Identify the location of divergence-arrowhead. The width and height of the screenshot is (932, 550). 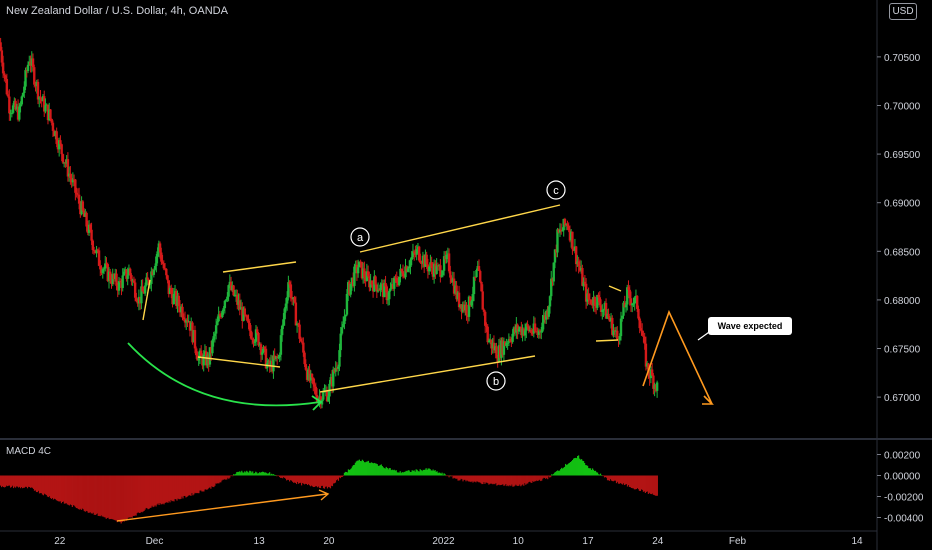
(324, 495).